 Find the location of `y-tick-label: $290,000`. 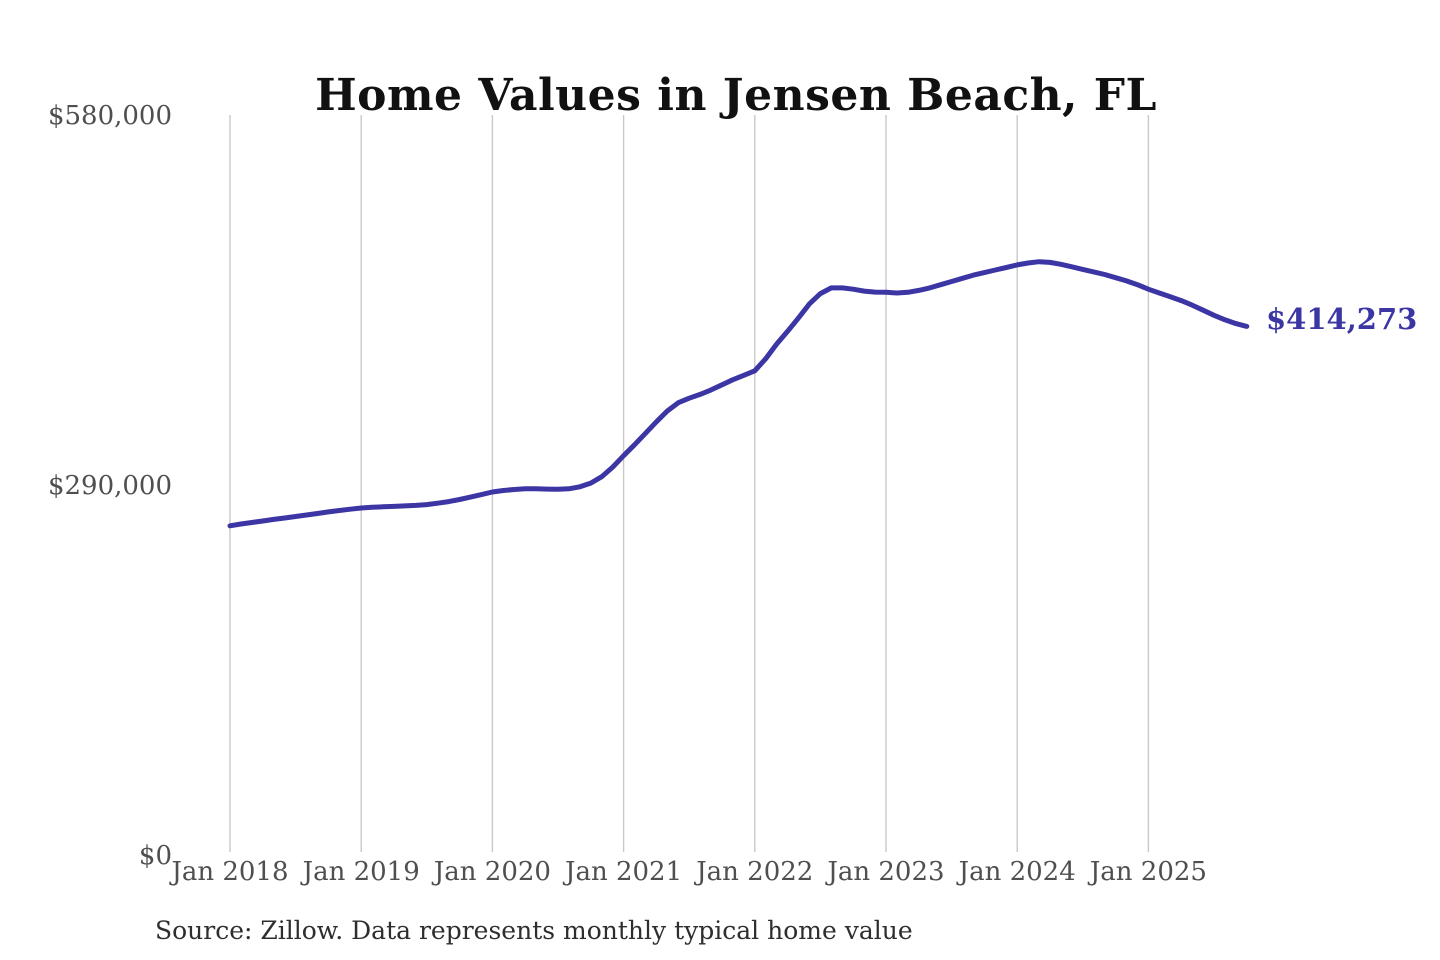

y-tick-label: $290,000 is located at coordinates (110, 486).